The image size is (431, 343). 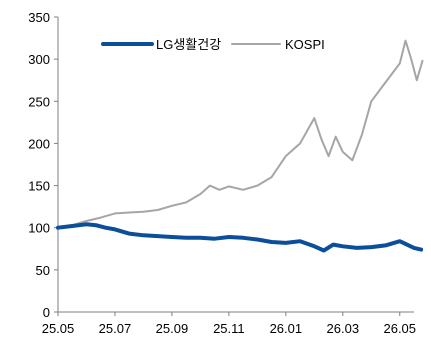 What do you see at coordinates (39, 59) in the screenshot?
I see `y-tick-label: 300` at bounding box center [39, 59].